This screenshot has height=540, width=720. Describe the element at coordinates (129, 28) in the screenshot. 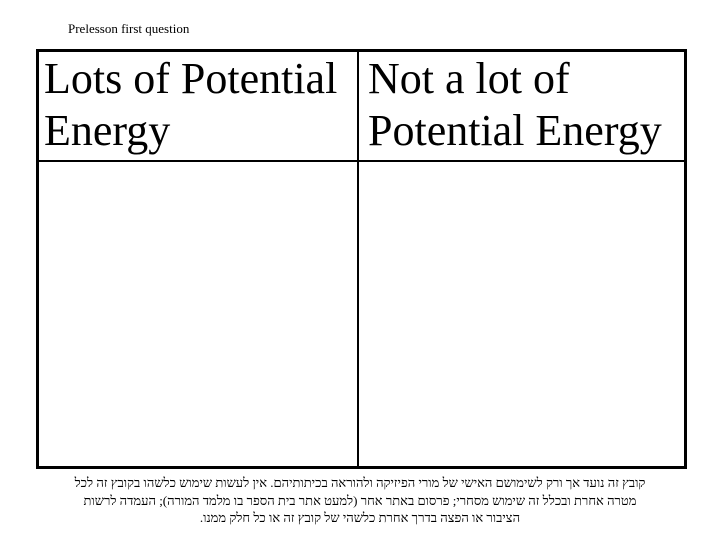

I see `slide-pretitle: Prelesson first question` at that location.